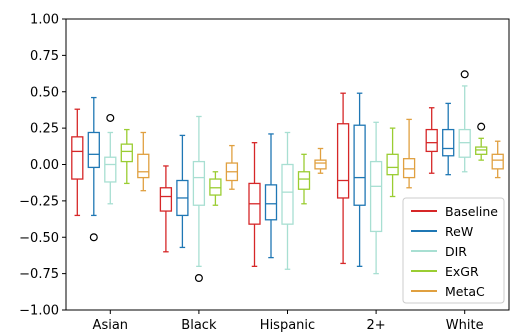 The image size is (514, 333). What do you see at coordinates (44, 56) in the screenshot?
I see `y-tick-label: 0.75` at bounding box center [44, 56].